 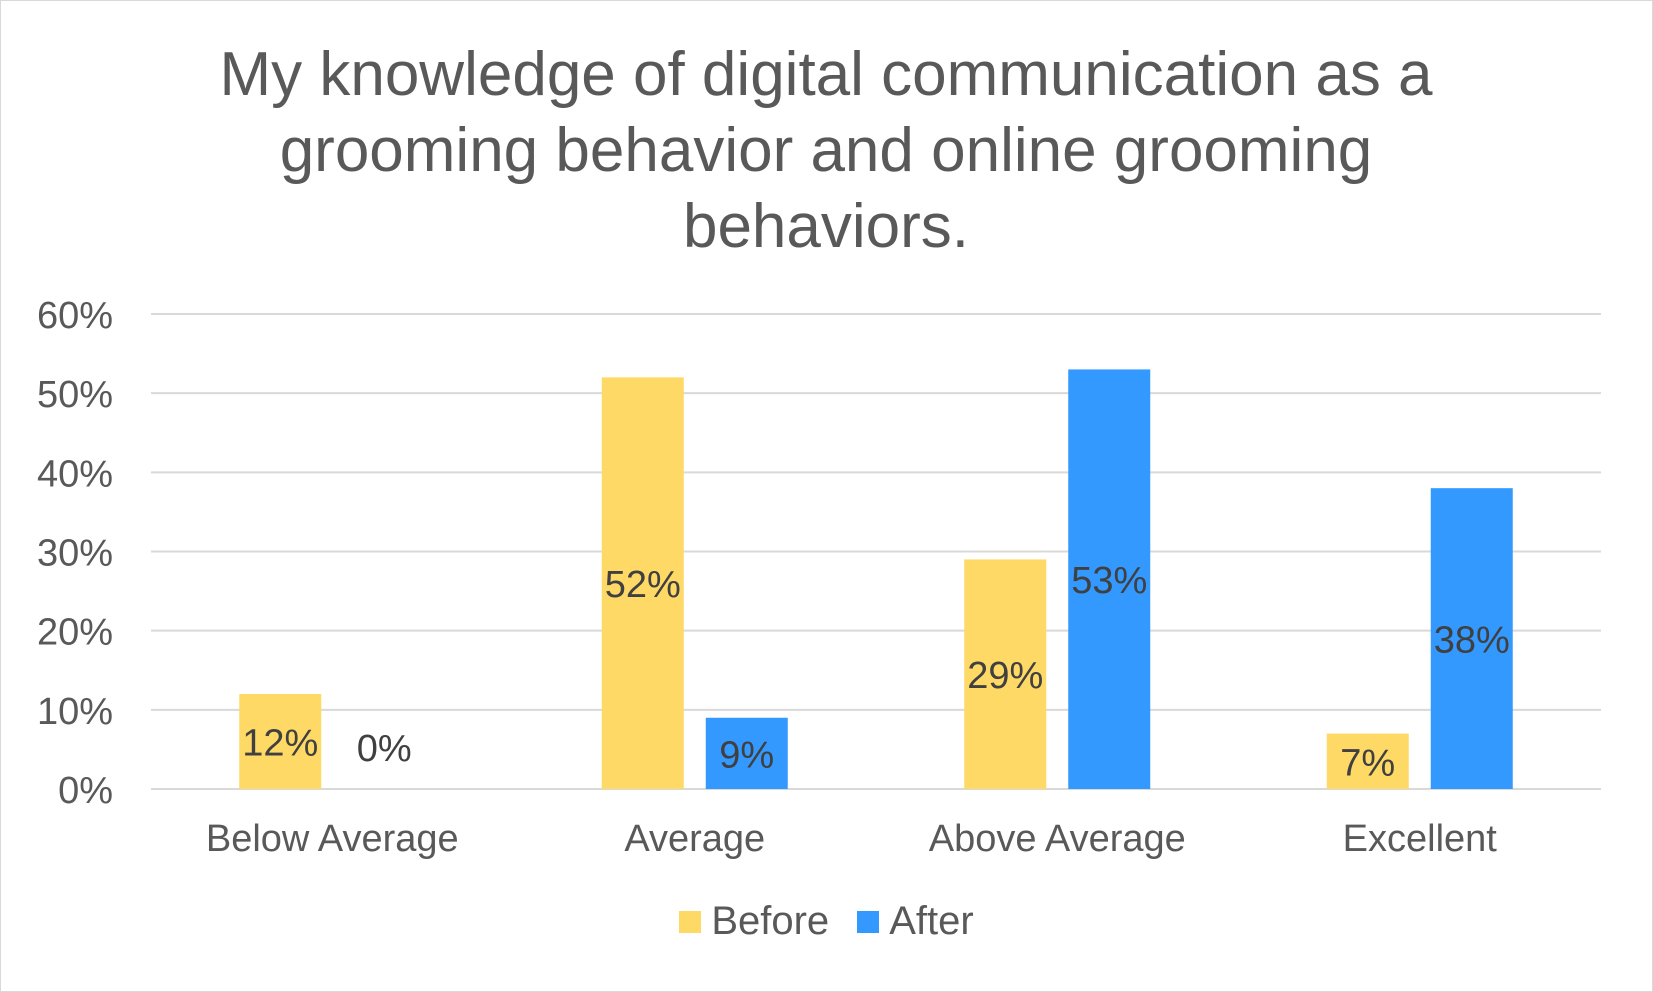 I want to click on x-tick-label: Average, so click(x=694, y=839).